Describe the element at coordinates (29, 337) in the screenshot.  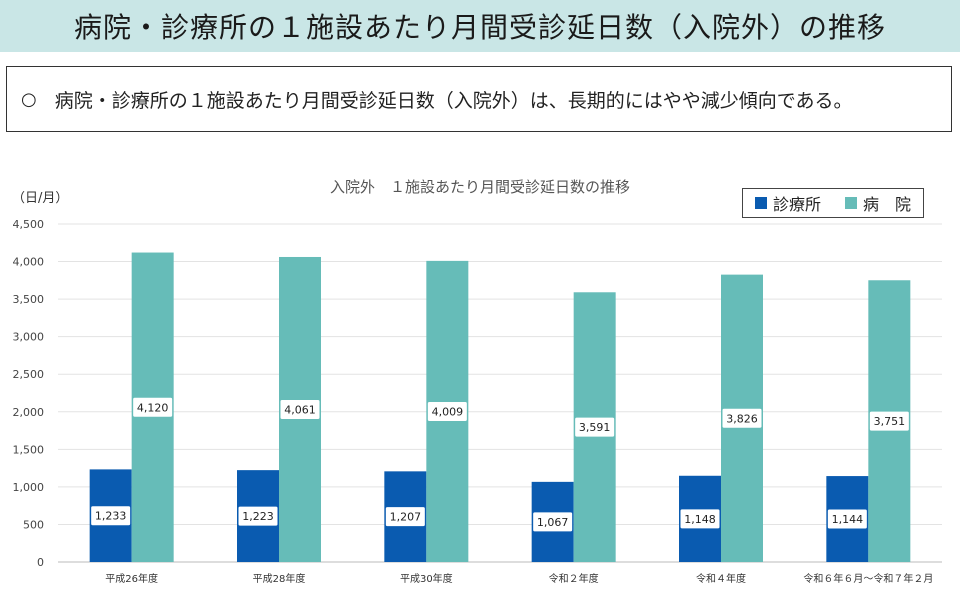
I see `y-tick-label: 3,000` at that location.